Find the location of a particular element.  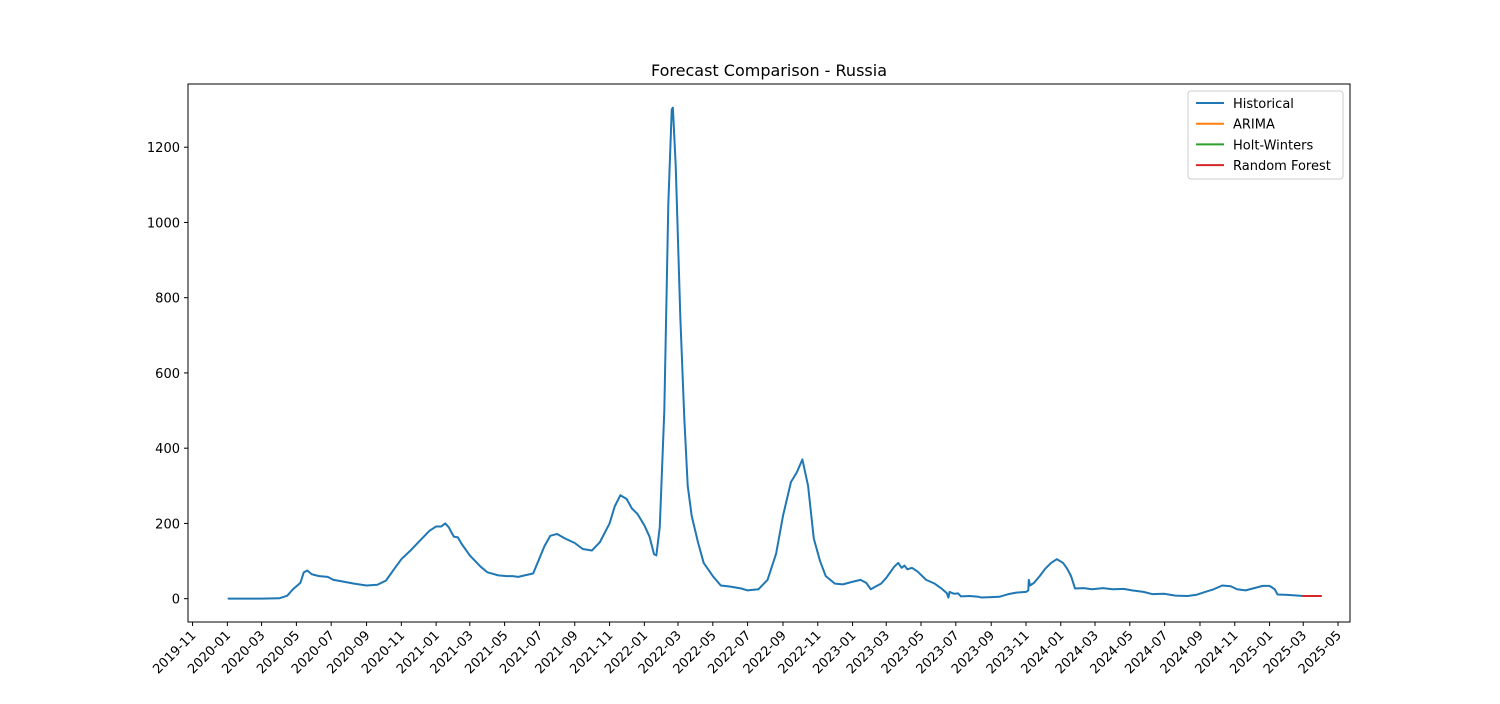

legend-label: Random Forest is located at coordinates (1282, 166).